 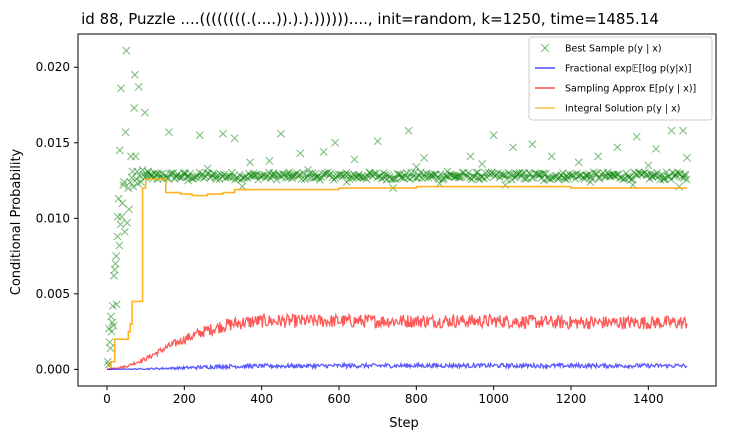 I want to click on x-axis-label: Step, so click(x=404, y=423).